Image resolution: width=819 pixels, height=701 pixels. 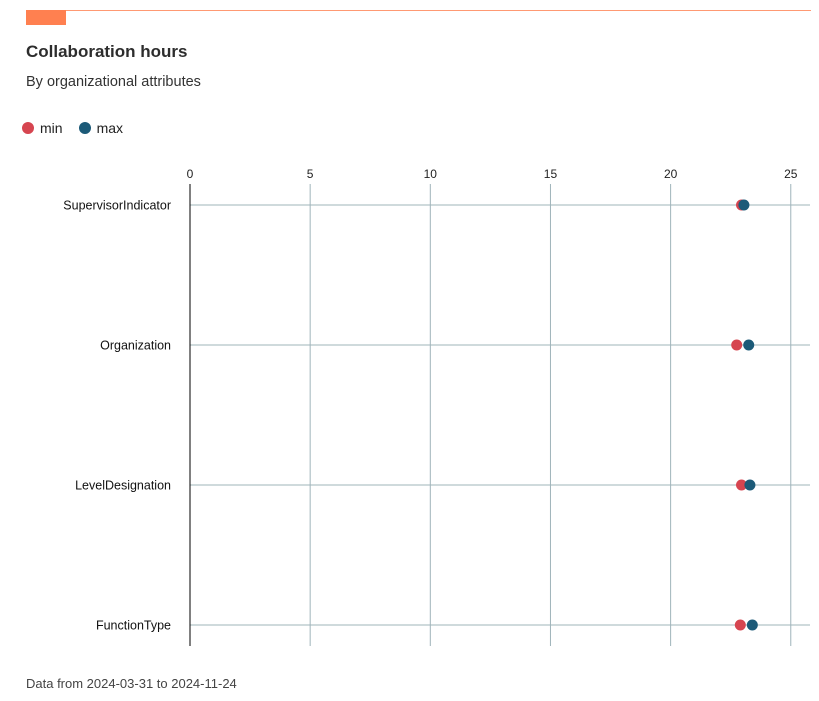 What do you see at coordinates (51, 128) in the screenshot?
I see `legend-label-min: min` at bounding box center [51, 128].